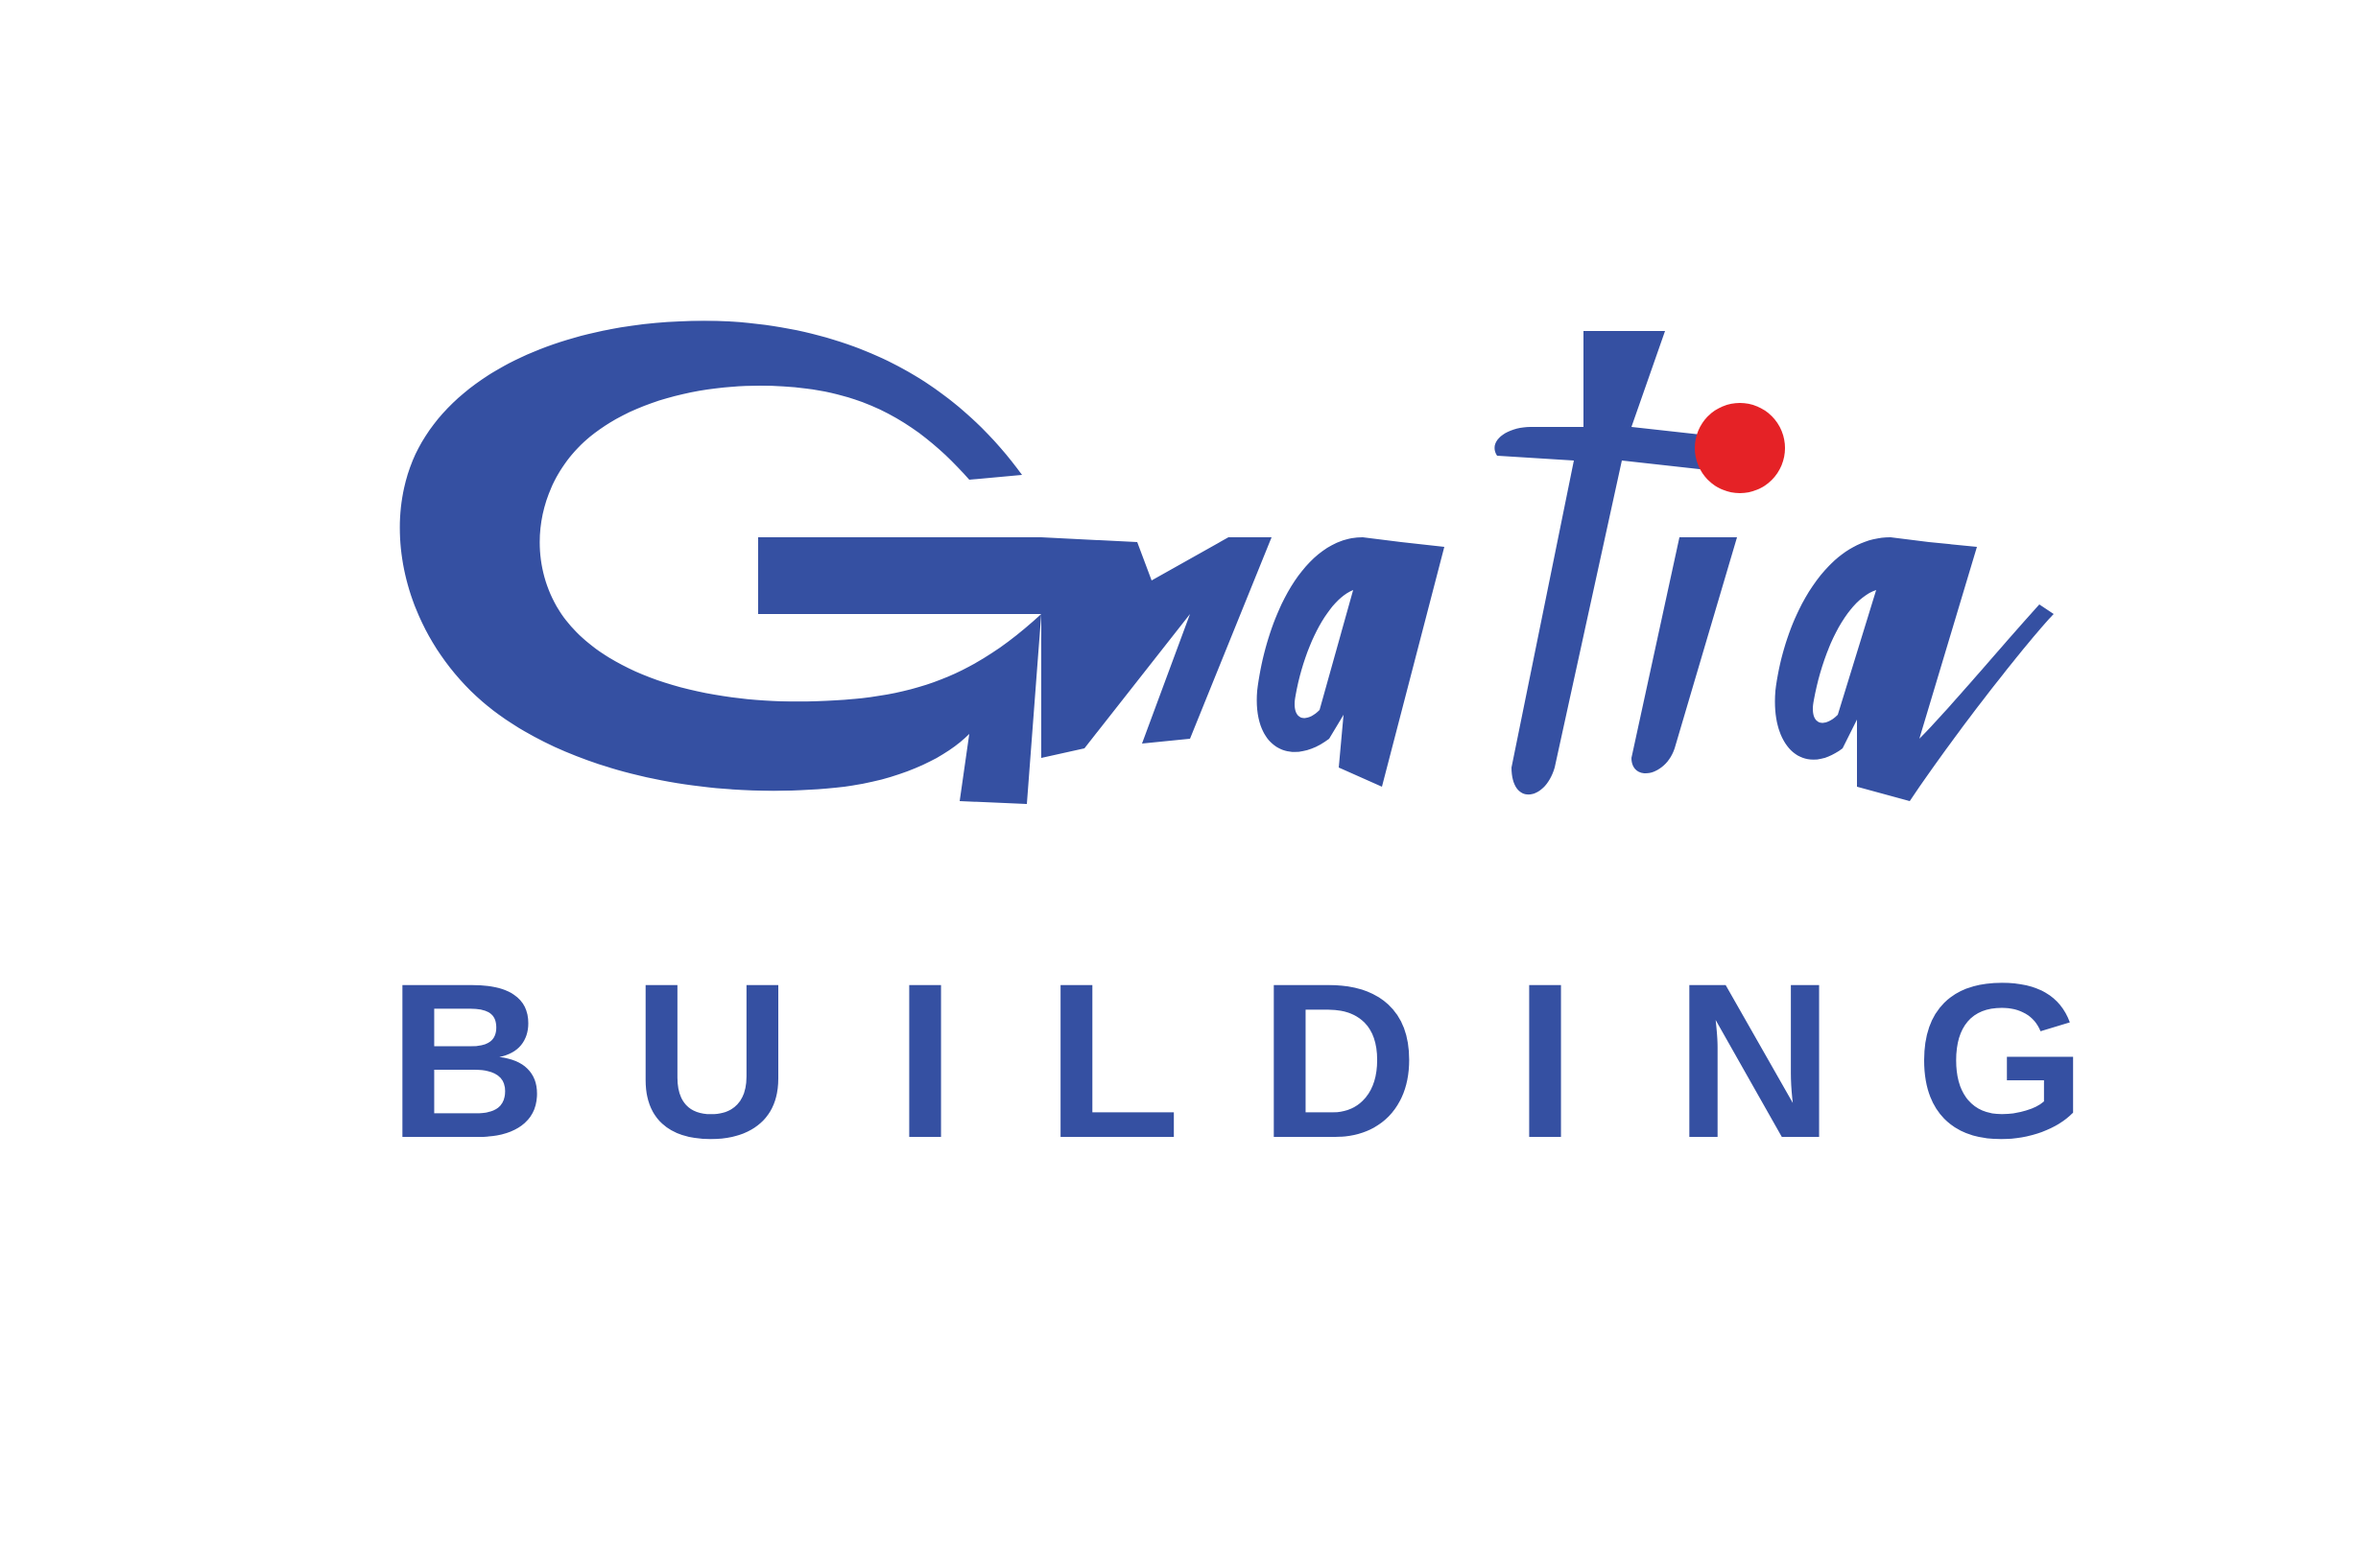  Describe the element at coordinates (712, 1060) in the screenshot. I see `building-letter-u: U` at that location.